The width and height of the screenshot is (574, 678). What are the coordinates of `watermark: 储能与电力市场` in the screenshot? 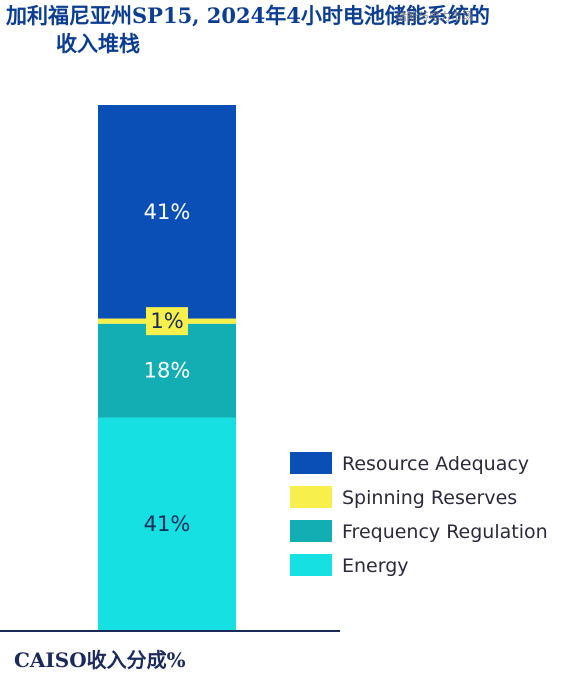 It's located at (434, 16).